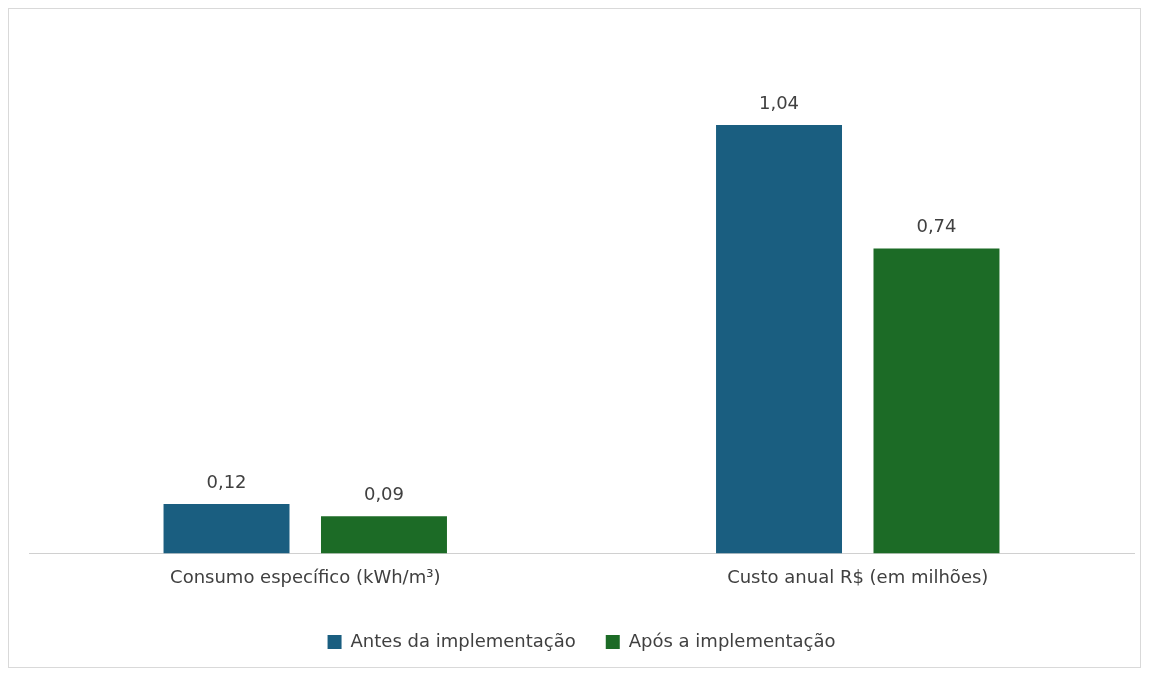 Image resolution: width=1149 pixels, height=677 pixels. Describe the element at coordinates (779, 102) in the screenshot. I see `data-label: 1,04` at that location.